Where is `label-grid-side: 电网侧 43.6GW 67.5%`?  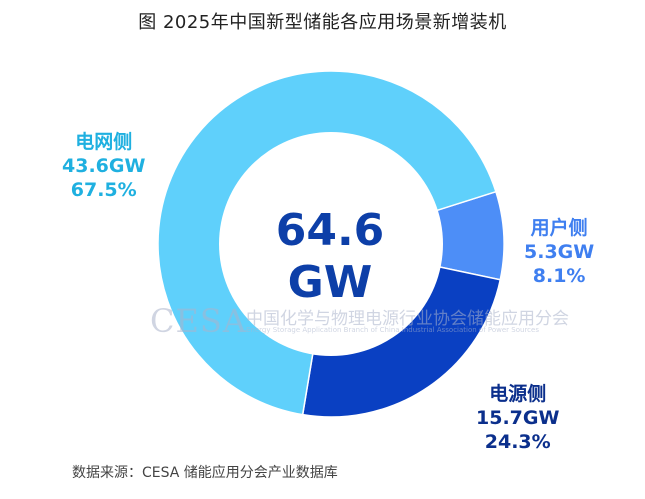 label-grid-side: 电网侧 43.6GW 67.5% is located at coordinates (103, 166).